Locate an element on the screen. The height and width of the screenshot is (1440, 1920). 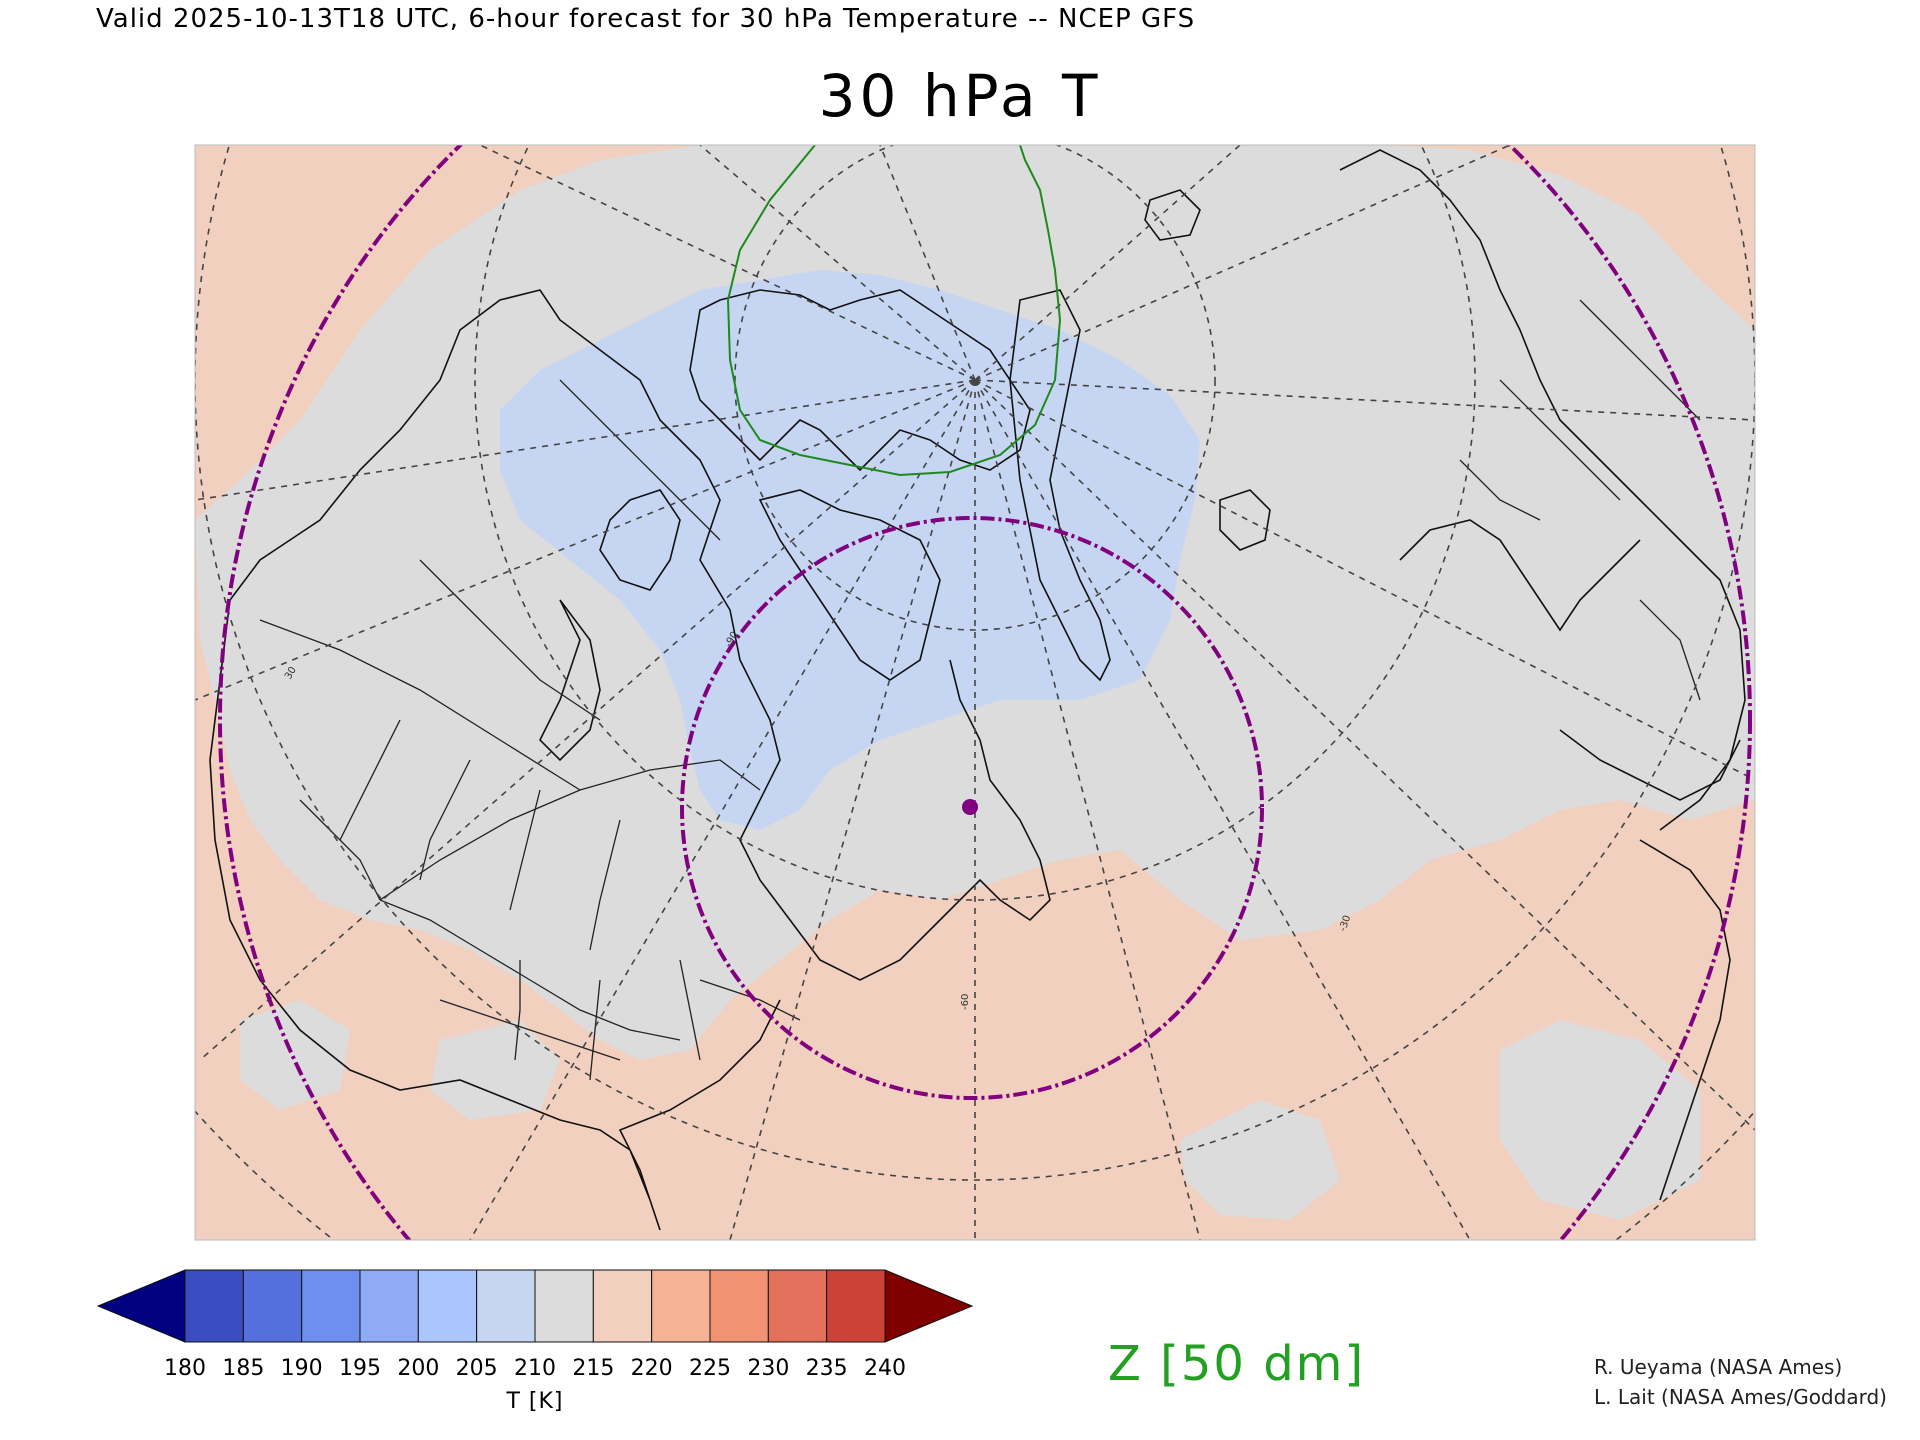
colorbar-max-arrow is located at coordinates (929, 1306).